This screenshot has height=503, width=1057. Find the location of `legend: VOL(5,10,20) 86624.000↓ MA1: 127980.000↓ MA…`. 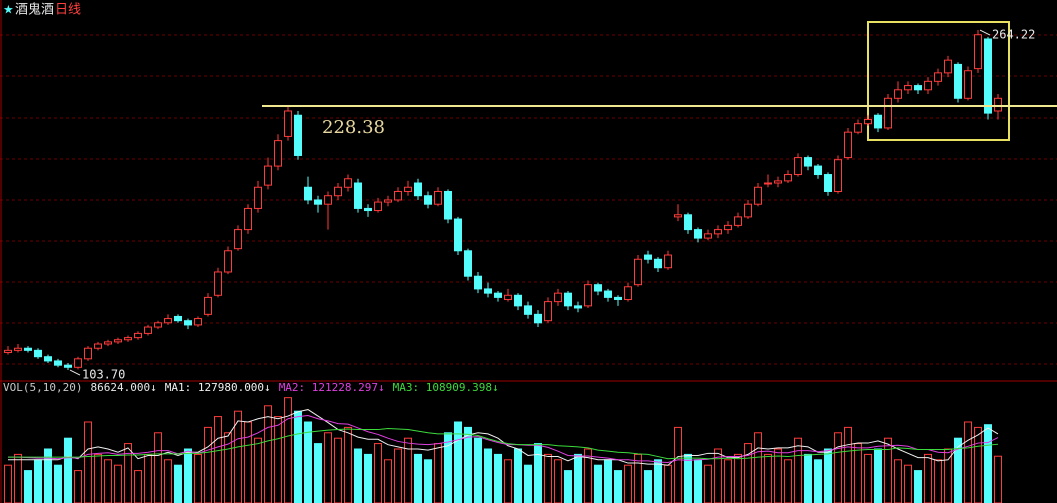

legend: VOL(5,10,20) 86624.000↓ MA1: 127980.000↓ MA… is located at coordinates (251, 387).